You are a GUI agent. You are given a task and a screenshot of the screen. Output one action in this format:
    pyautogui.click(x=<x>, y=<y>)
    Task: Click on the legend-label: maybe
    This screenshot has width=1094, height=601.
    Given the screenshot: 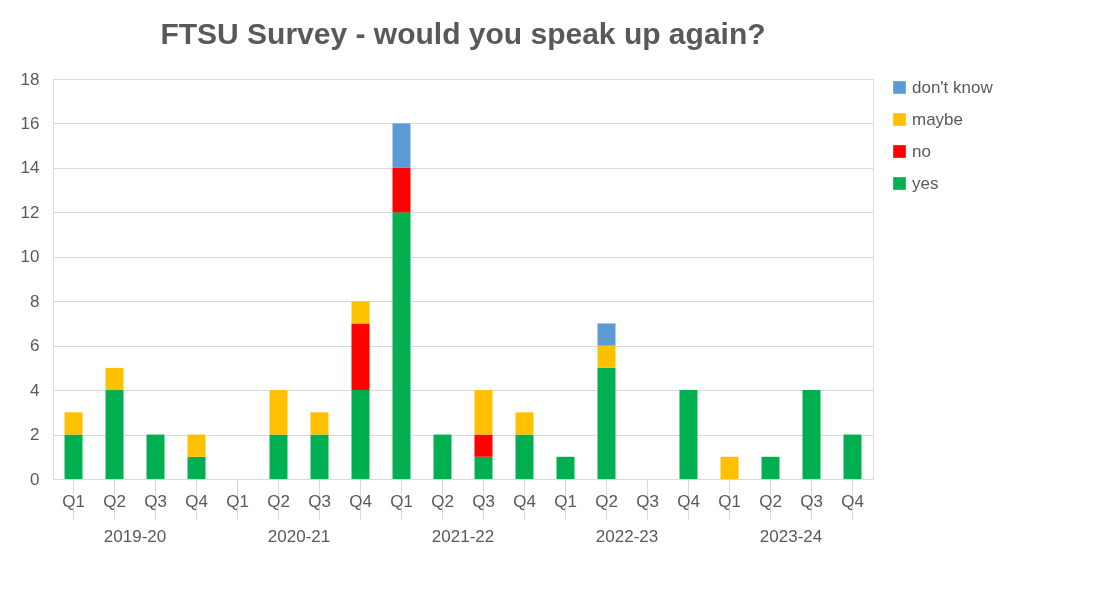 What is the action you would take?
    pyautogui.click(x=938, y=119)
    